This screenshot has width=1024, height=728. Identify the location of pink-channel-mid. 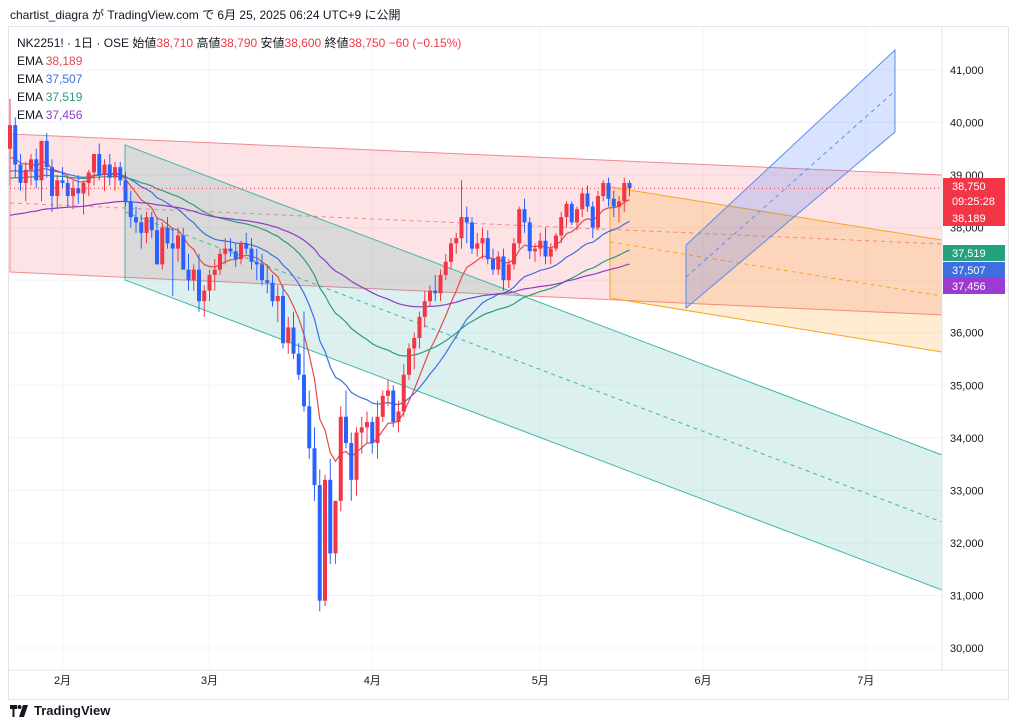
(476, 223).